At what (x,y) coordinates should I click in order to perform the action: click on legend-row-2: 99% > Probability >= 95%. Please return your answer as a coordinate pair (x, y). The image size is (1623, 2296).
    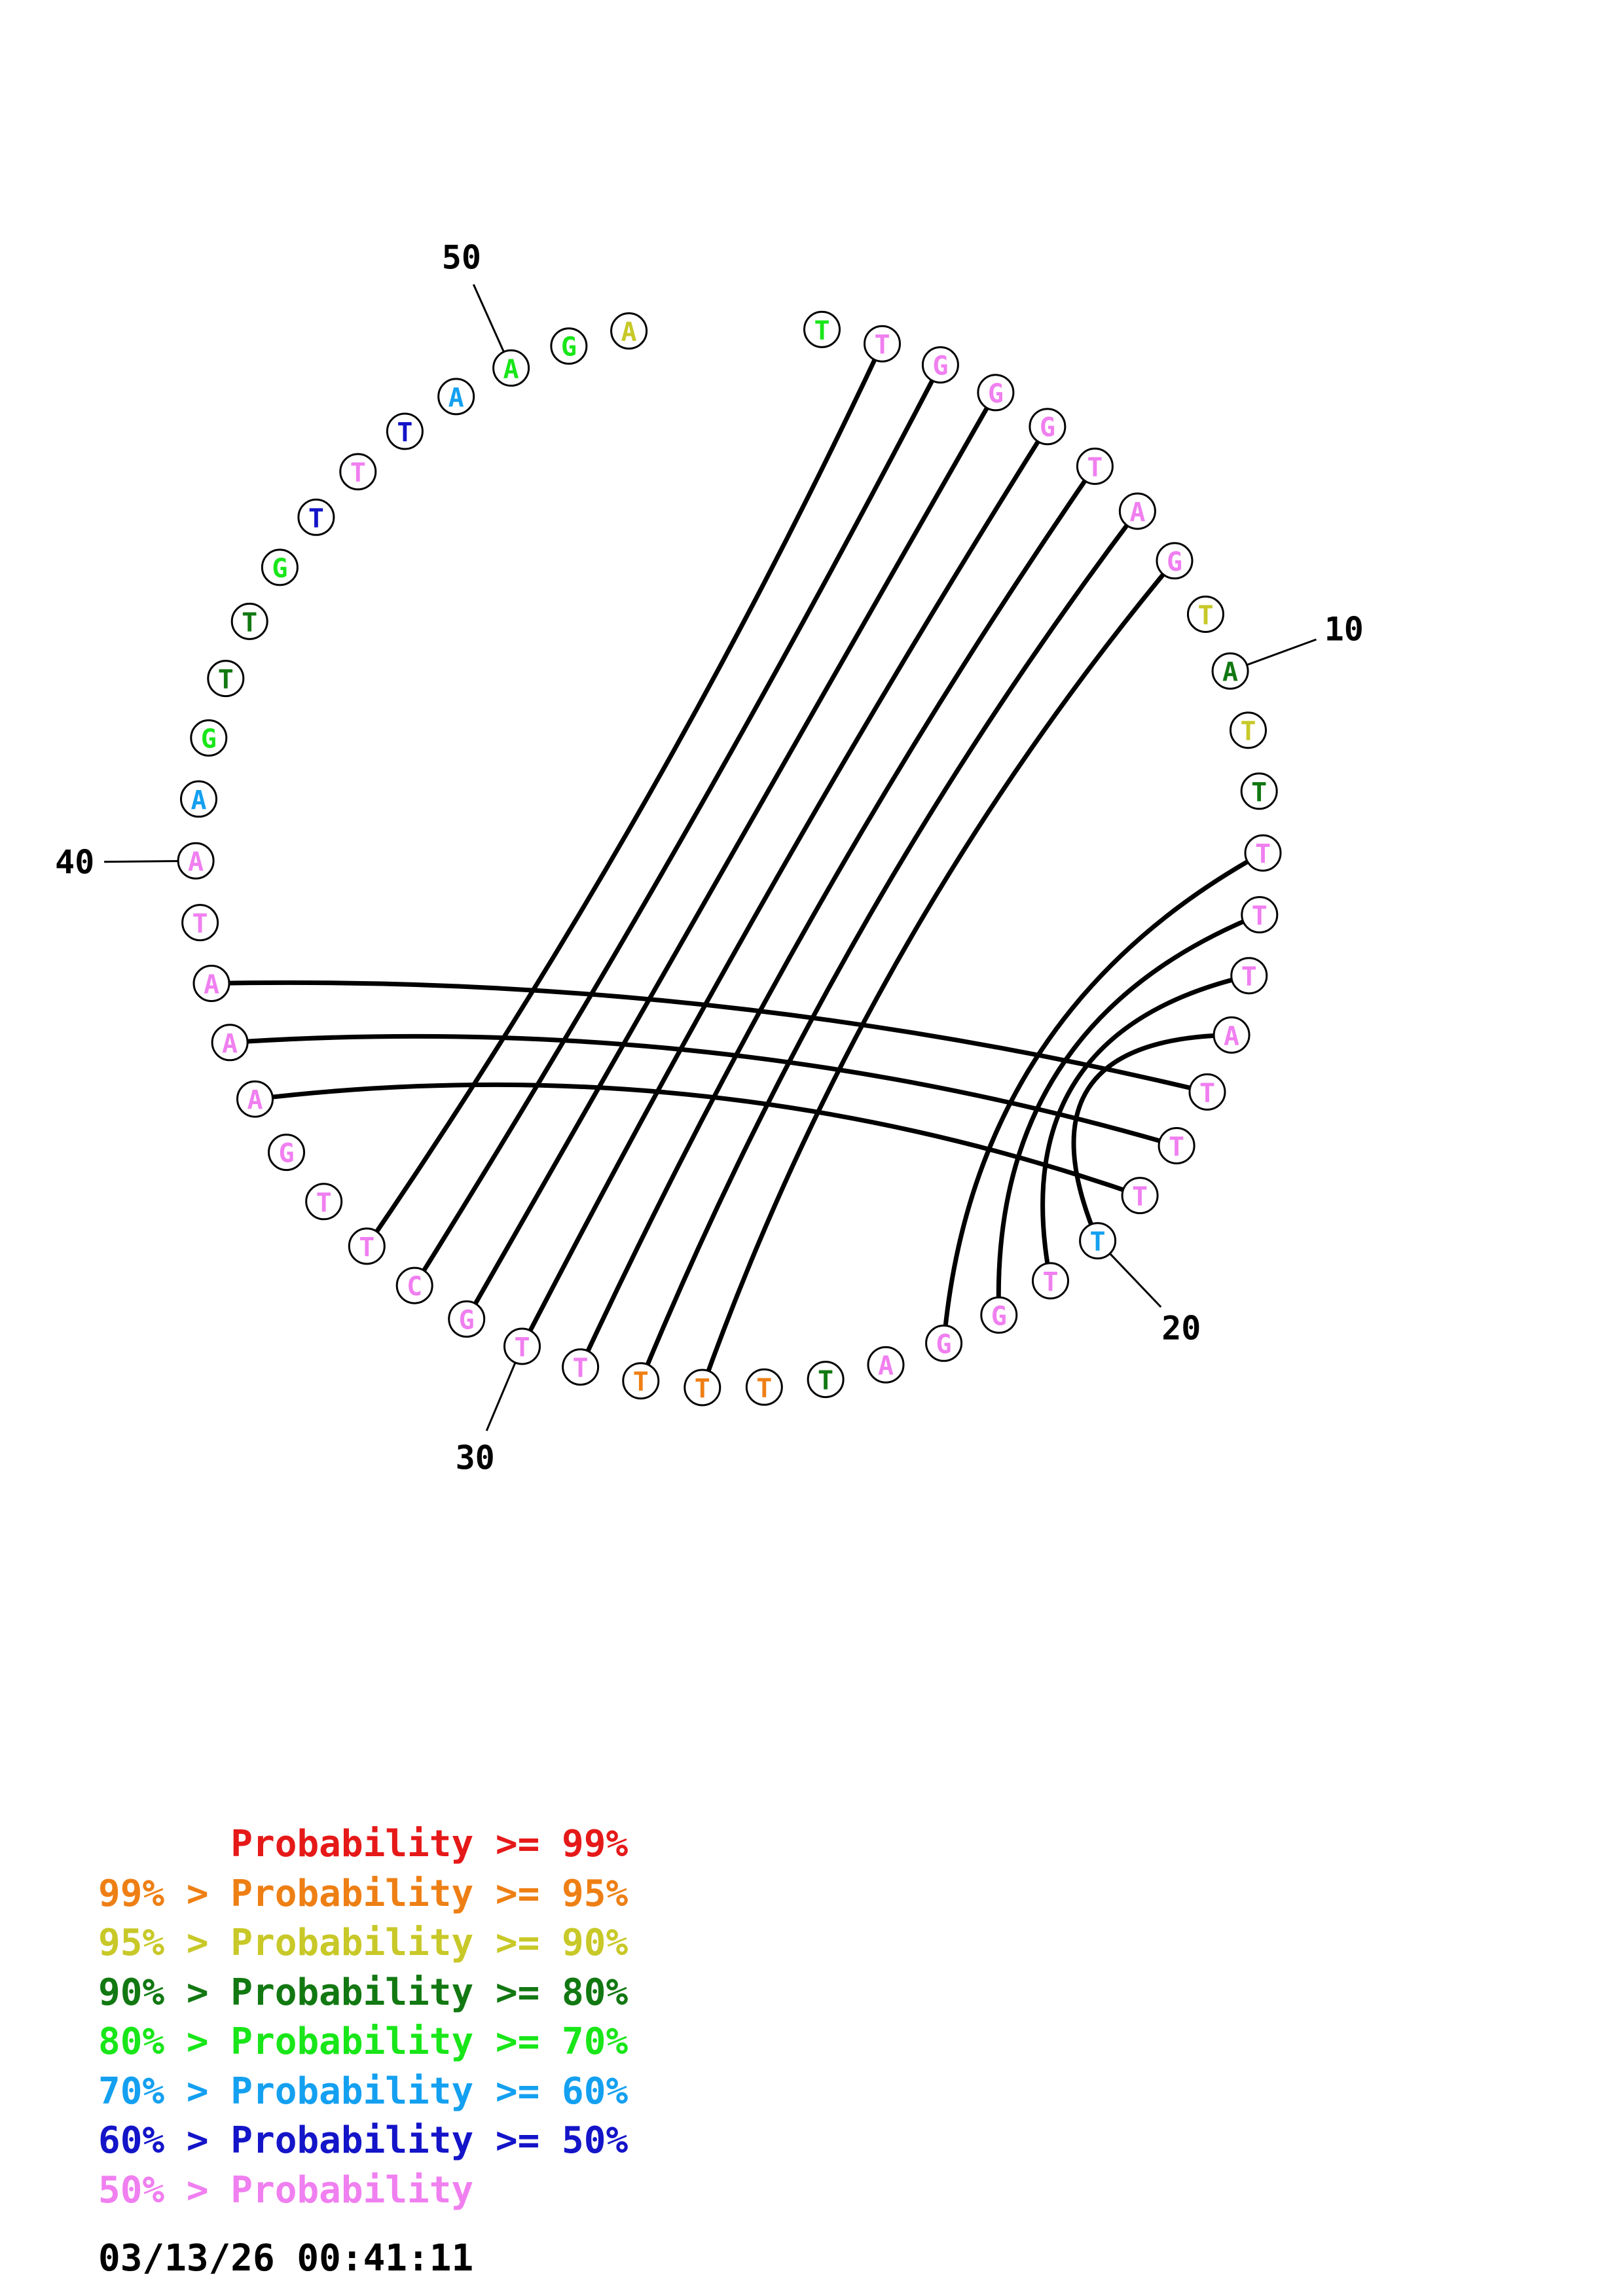
    Looking at the image, I should click on (363, 1894).